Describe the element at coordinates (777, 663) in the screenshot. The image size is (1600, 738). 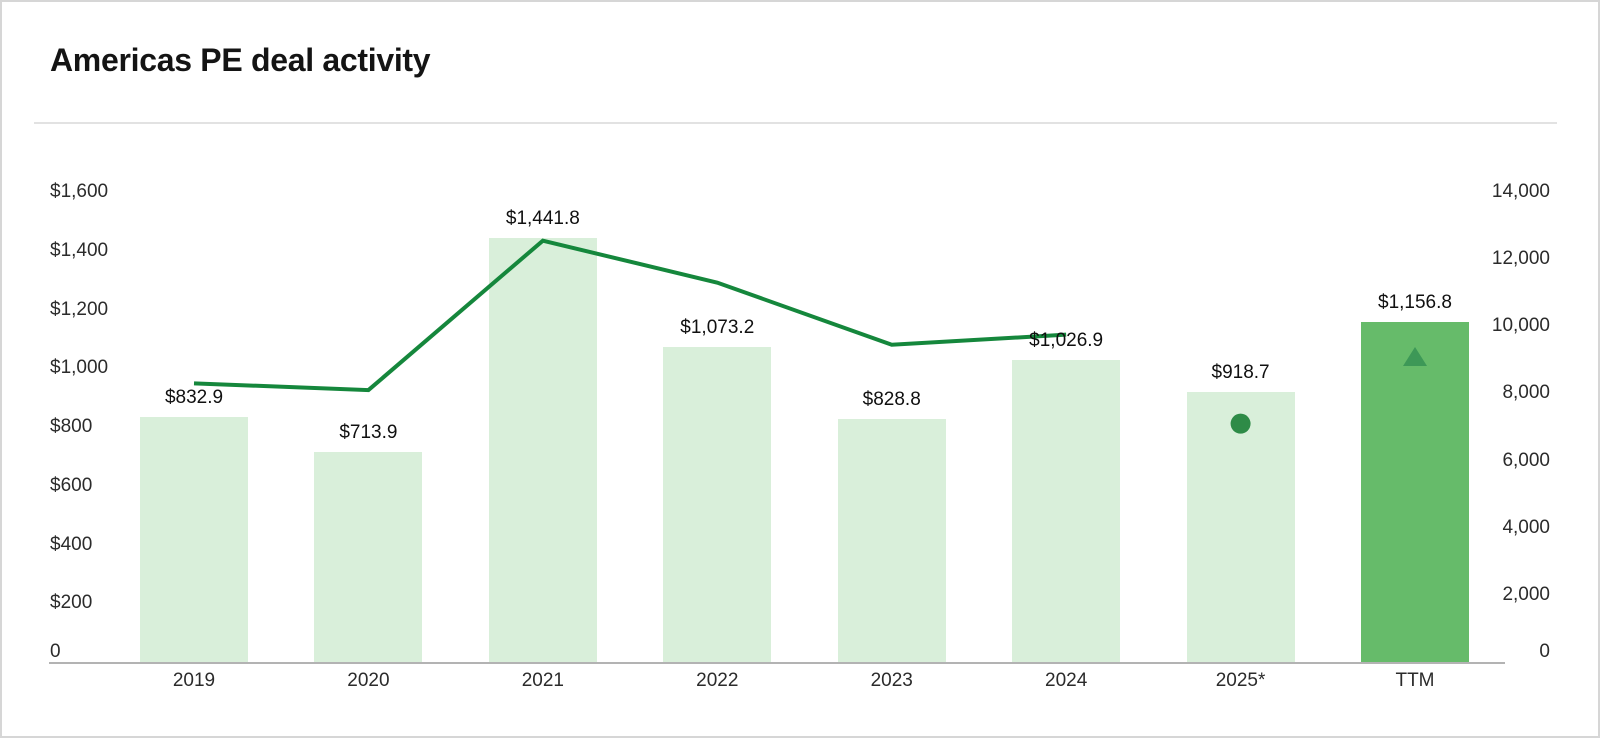
I see `x-axis-line` at that location.